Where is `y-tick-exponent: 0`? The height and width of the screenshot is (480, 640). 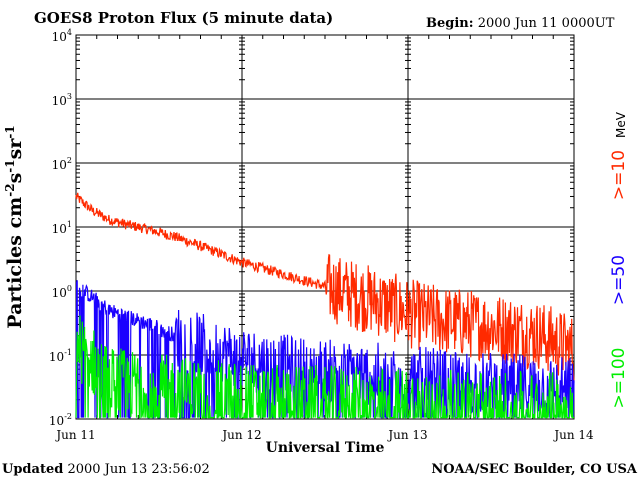
y-tick-exponent: 0 is located at coordinates (69, 288).